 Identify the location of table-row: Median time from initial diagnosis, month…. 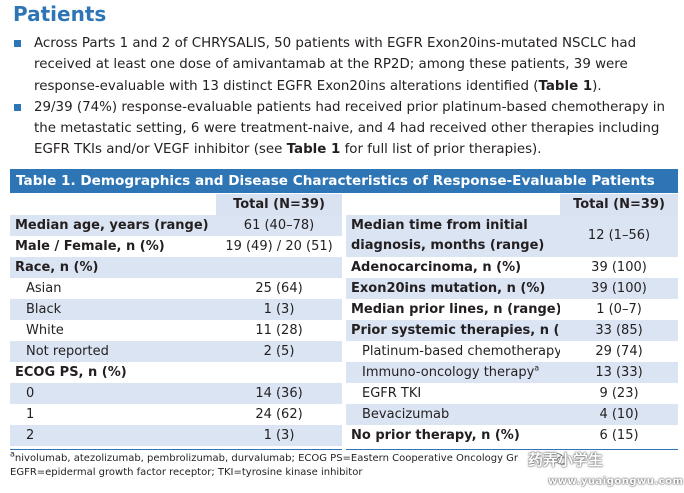
(512, 236).